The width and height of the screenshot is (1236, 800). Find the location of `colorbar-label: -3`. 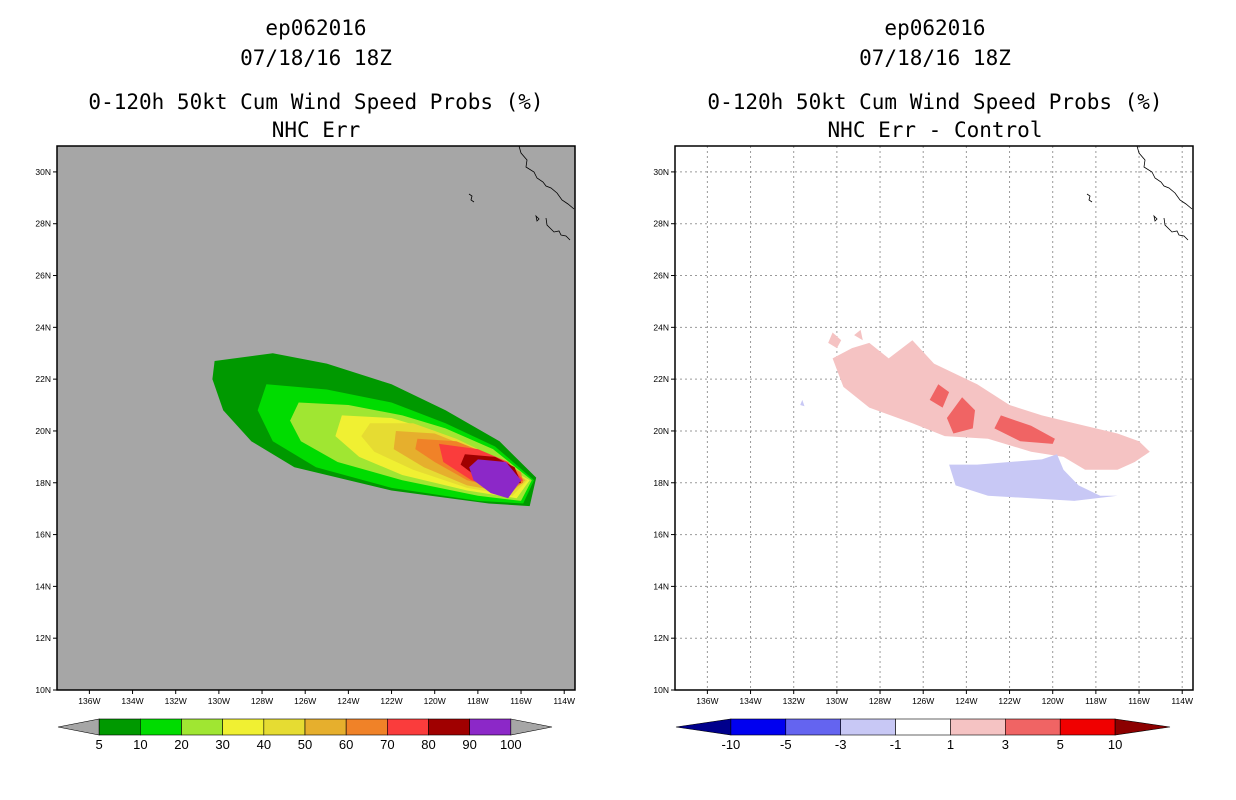

colorbar-label: -3 is located at coordinates (841, 744).